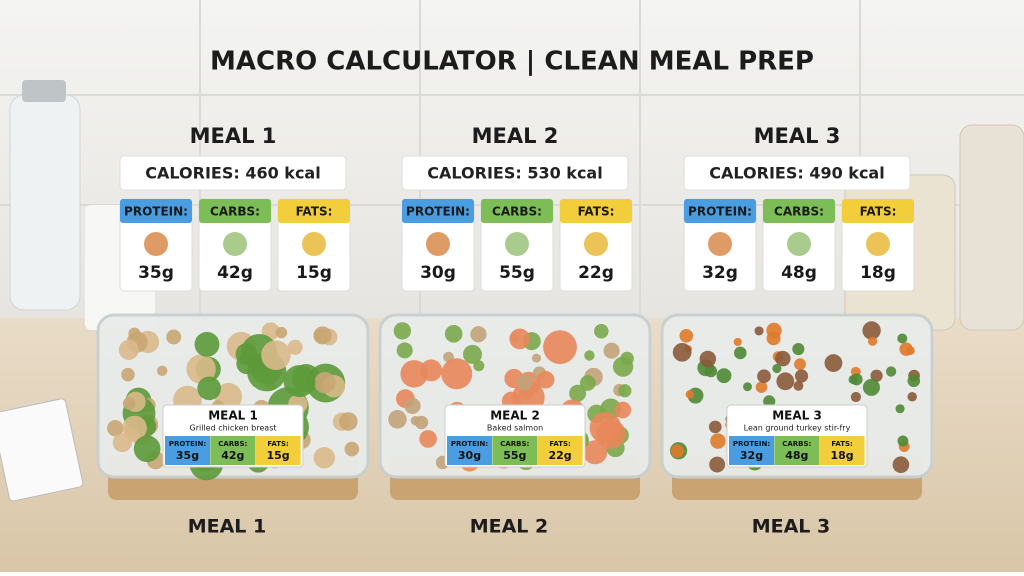  I want to click on label-macro-amount: 32g, so click(751, 455).